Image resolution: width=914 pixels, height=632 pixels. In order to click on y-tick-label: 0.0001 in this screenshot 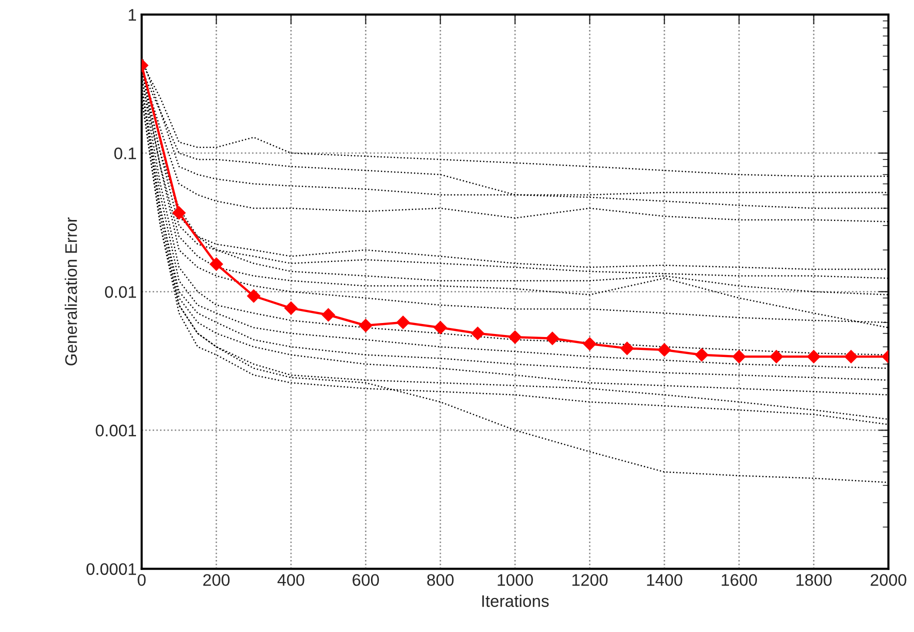, I will do `click(111, 569)`.